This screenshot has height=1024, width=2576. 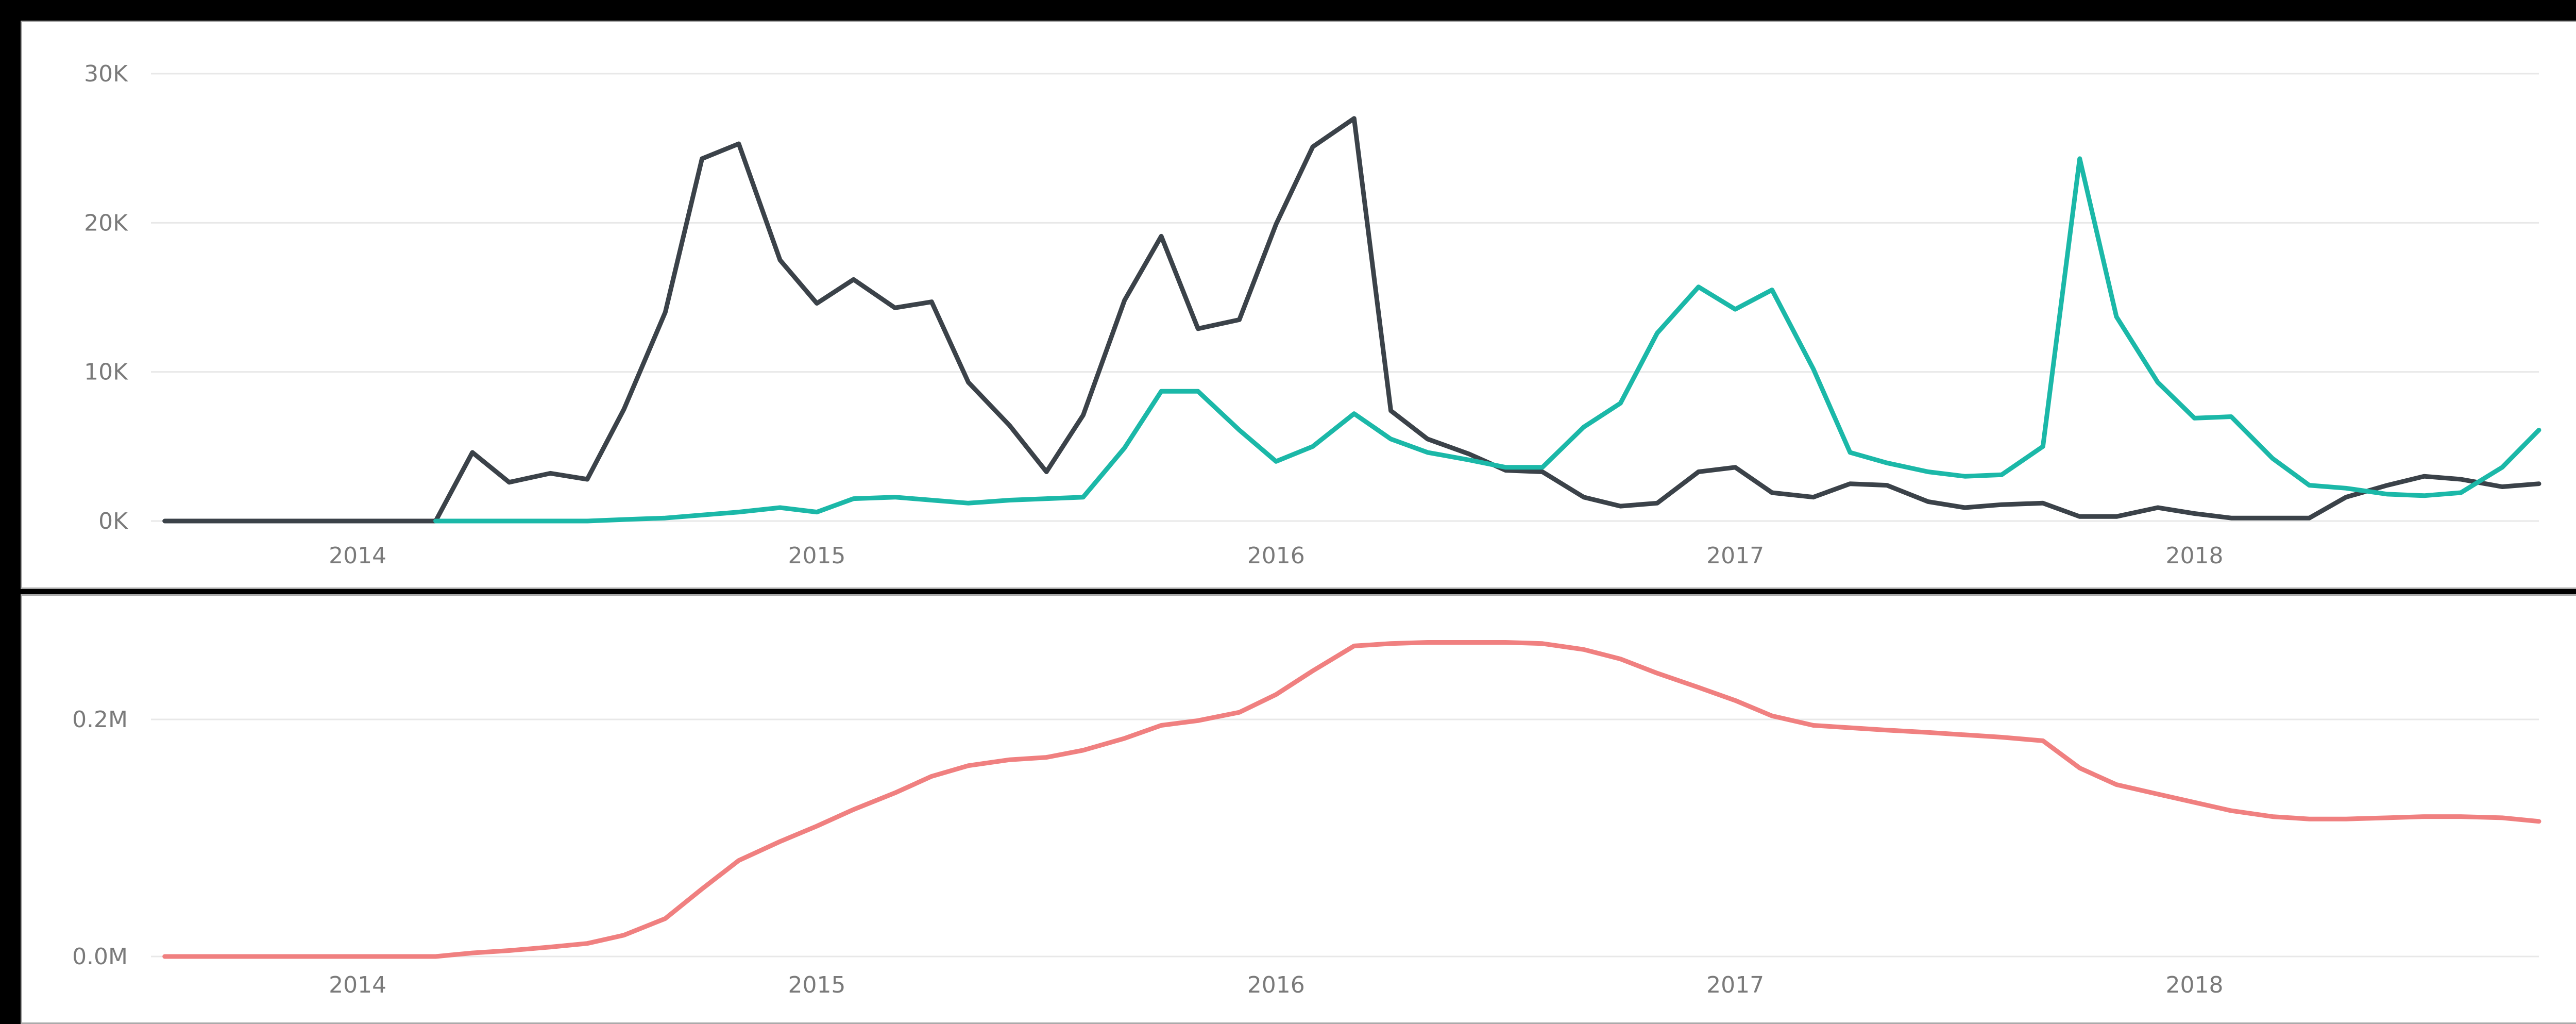 I want to click on y-tick-label: 0.0M, so click(x=100, y=957).